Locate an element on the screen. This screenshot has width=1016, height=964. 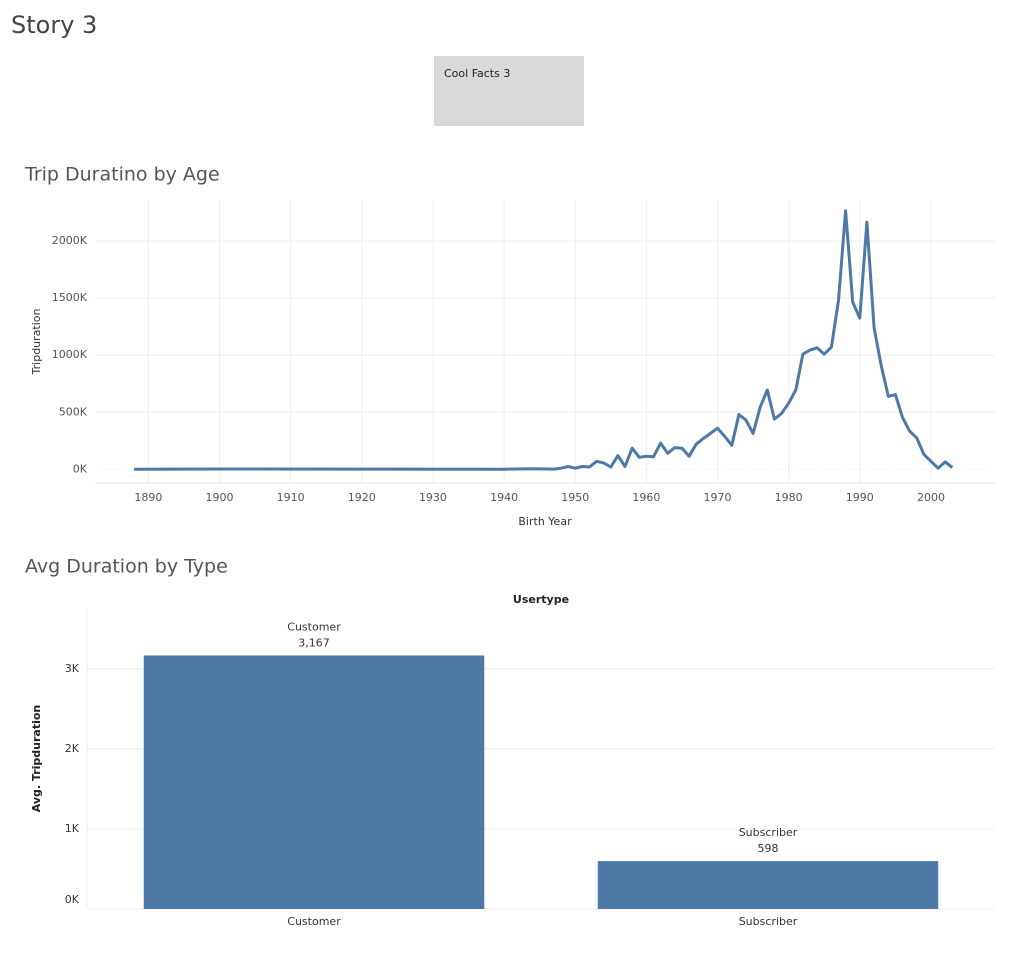
x-tick-label: 1890 is located at coordinates (148, 497).